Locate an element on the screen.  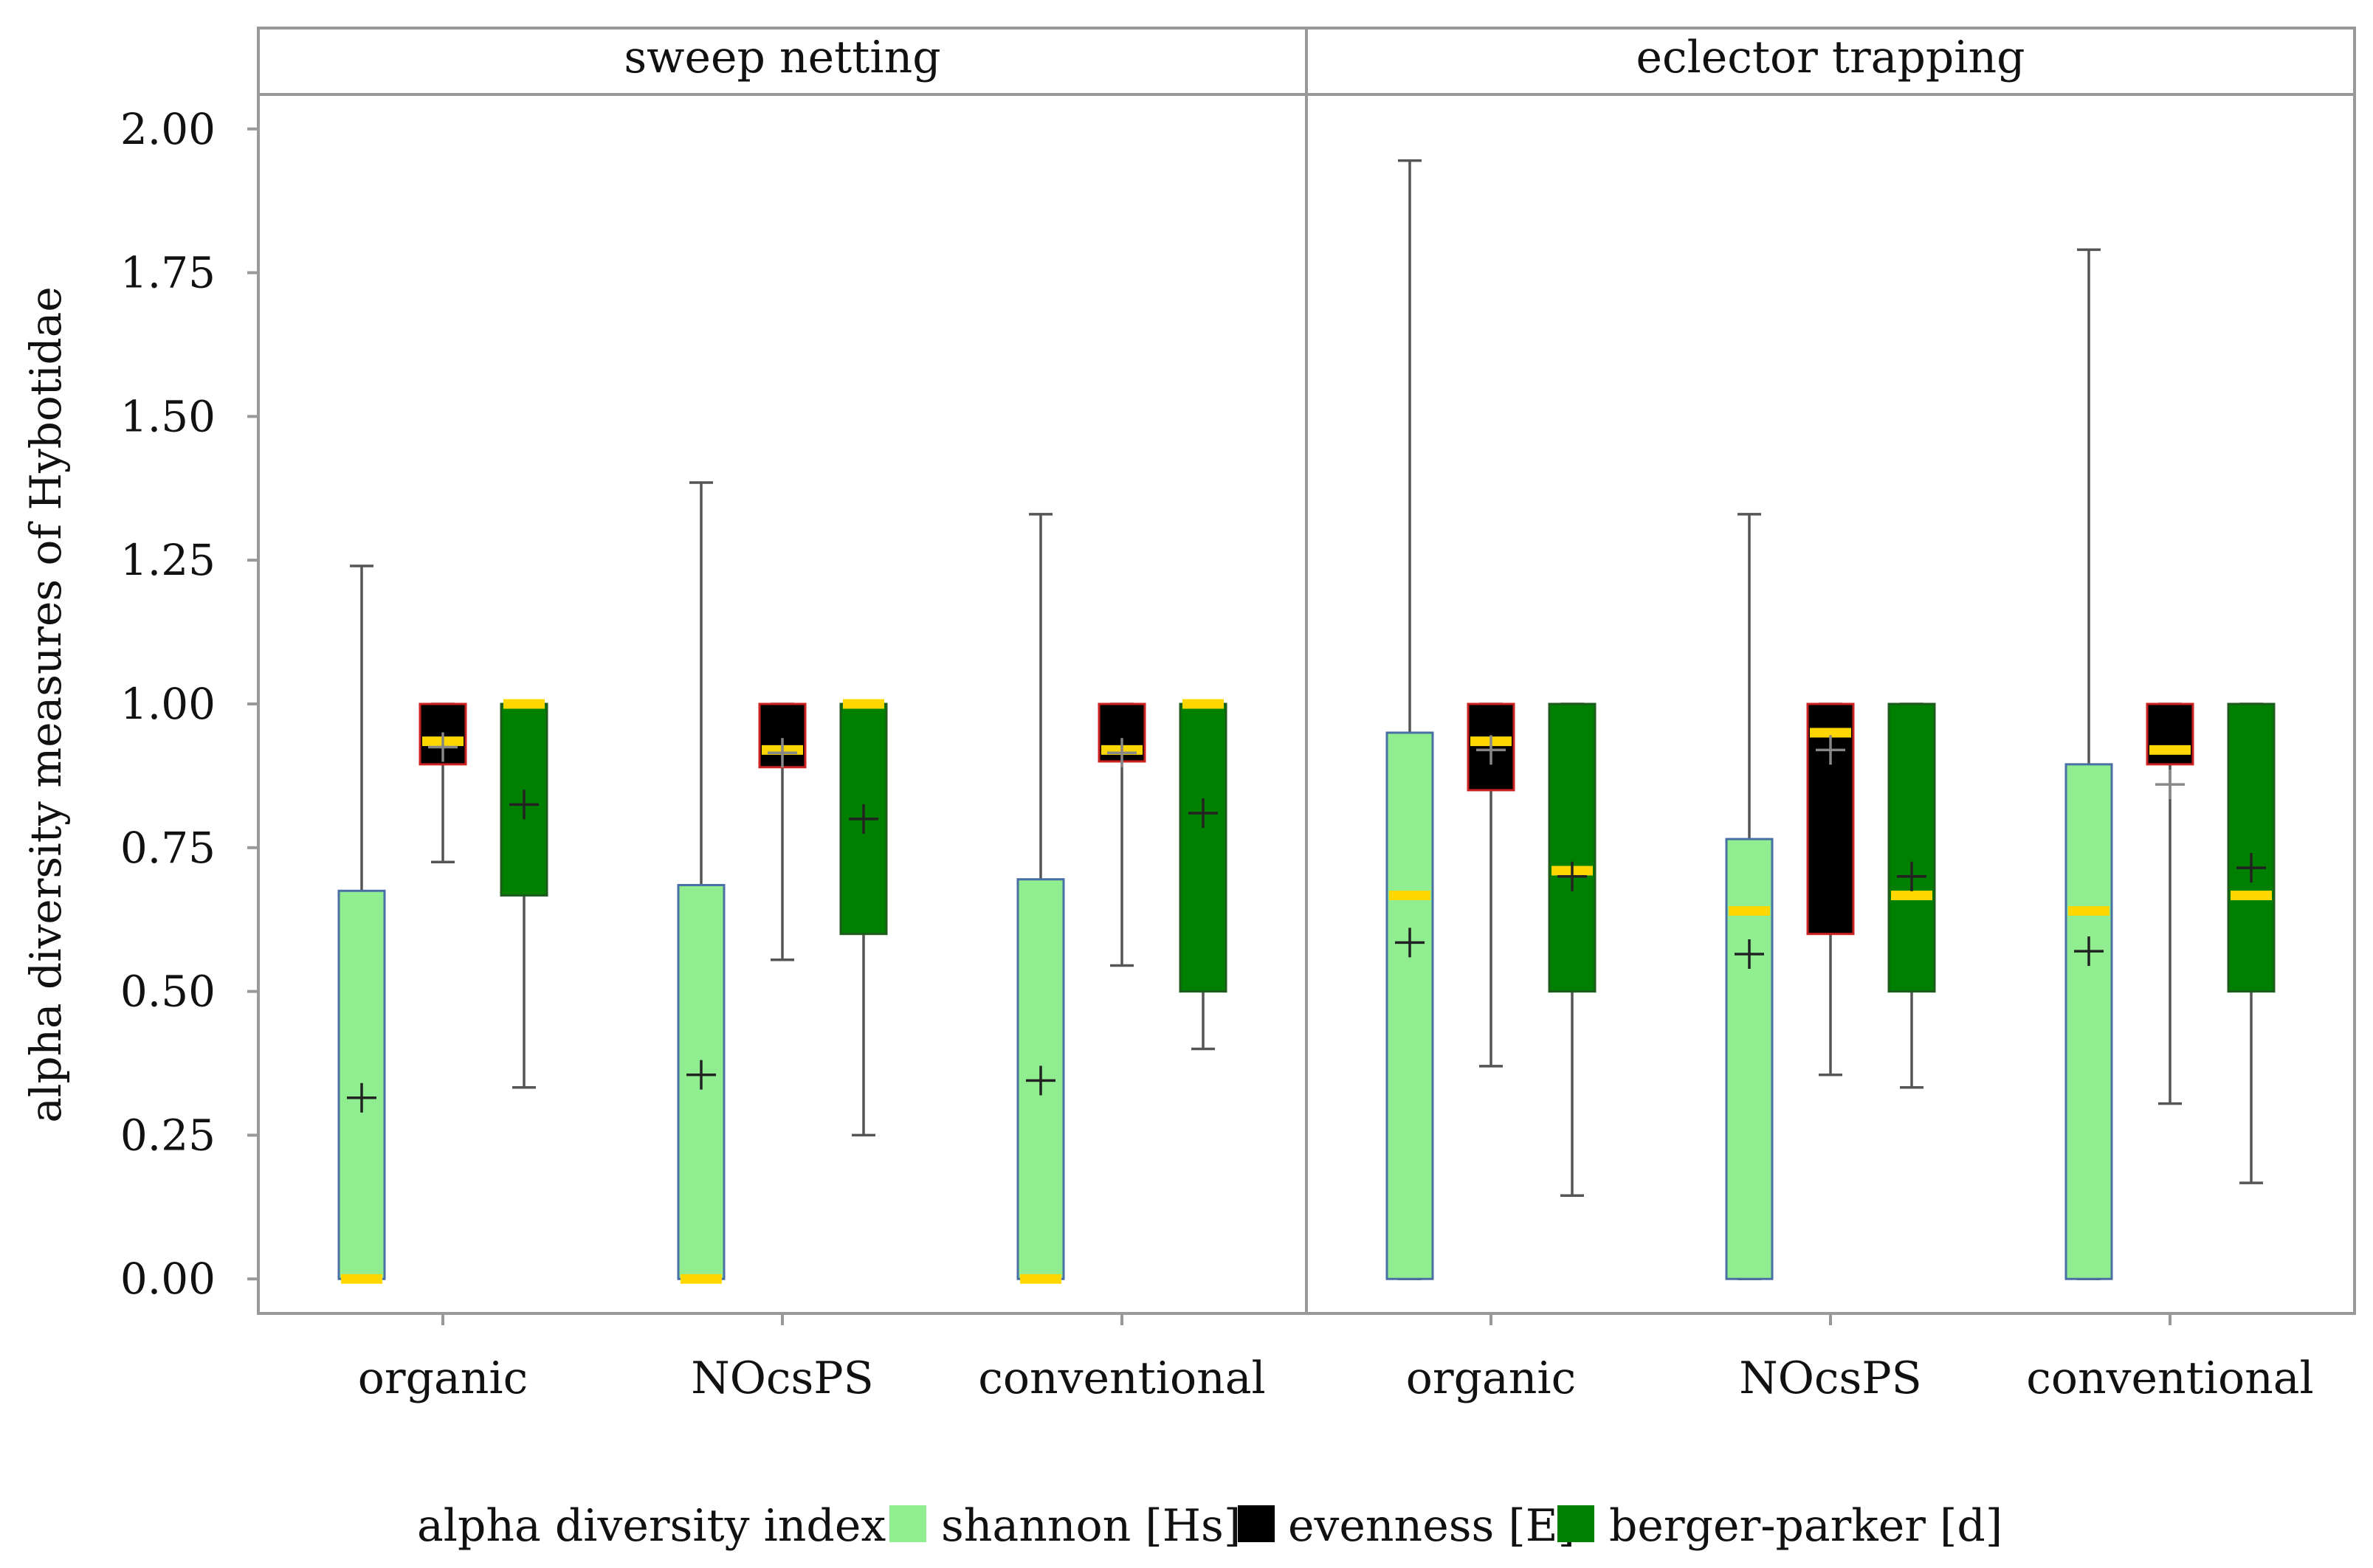
y-tick-label: 1.25 is located at coordinates (168, 560).